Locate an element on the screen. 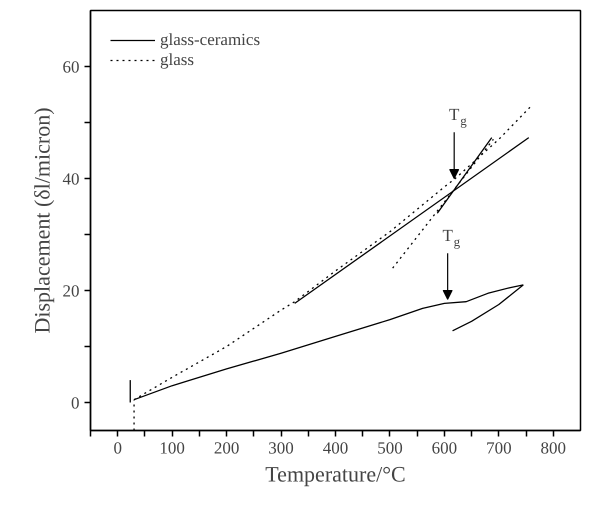 The image size is (610, 506). x-tick-label: 700 is located at coordinates (499, 448).